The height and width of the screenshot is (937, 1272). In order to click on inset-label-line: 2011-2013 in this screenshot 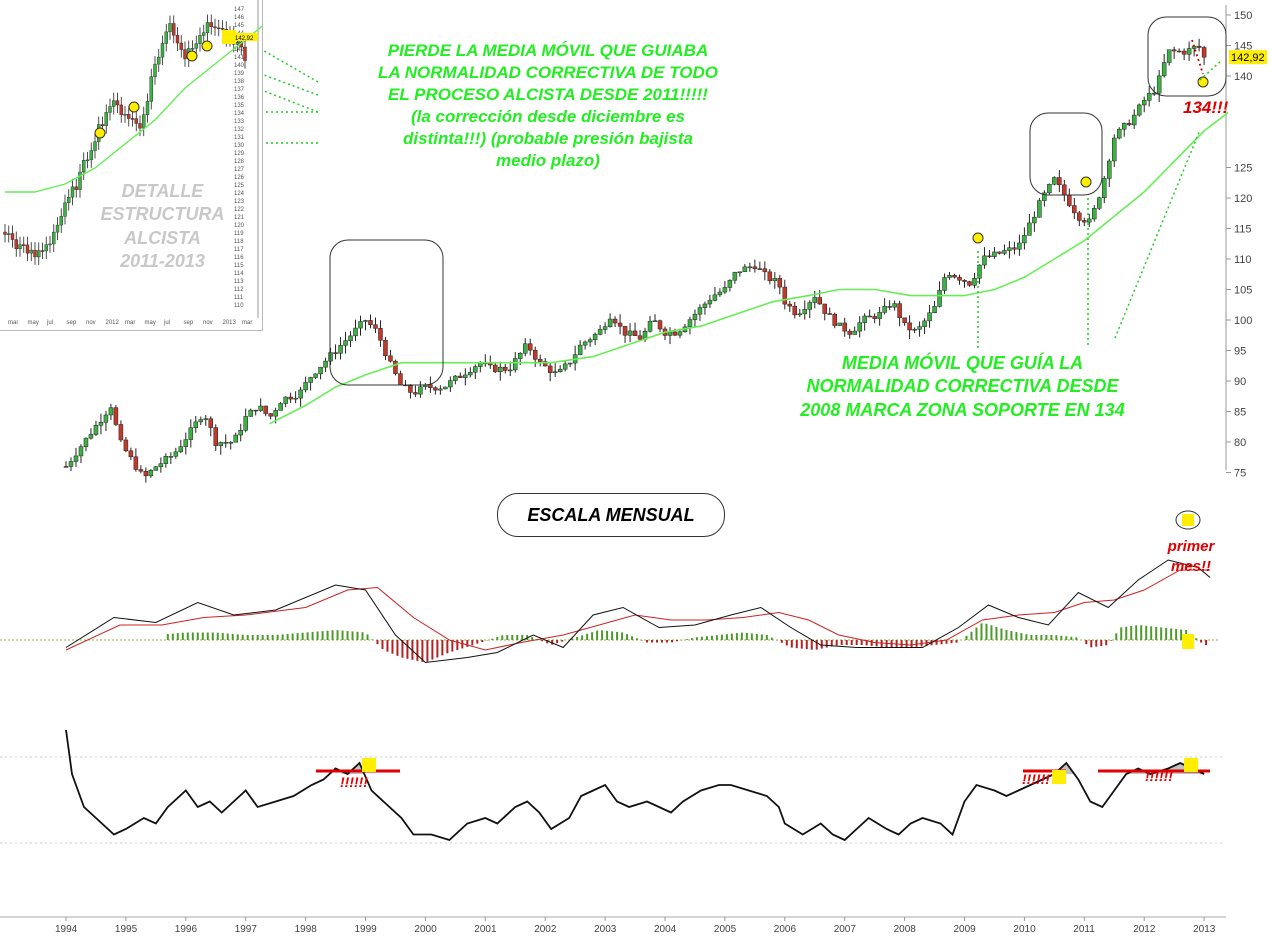, I will do `click(162, 261)`.